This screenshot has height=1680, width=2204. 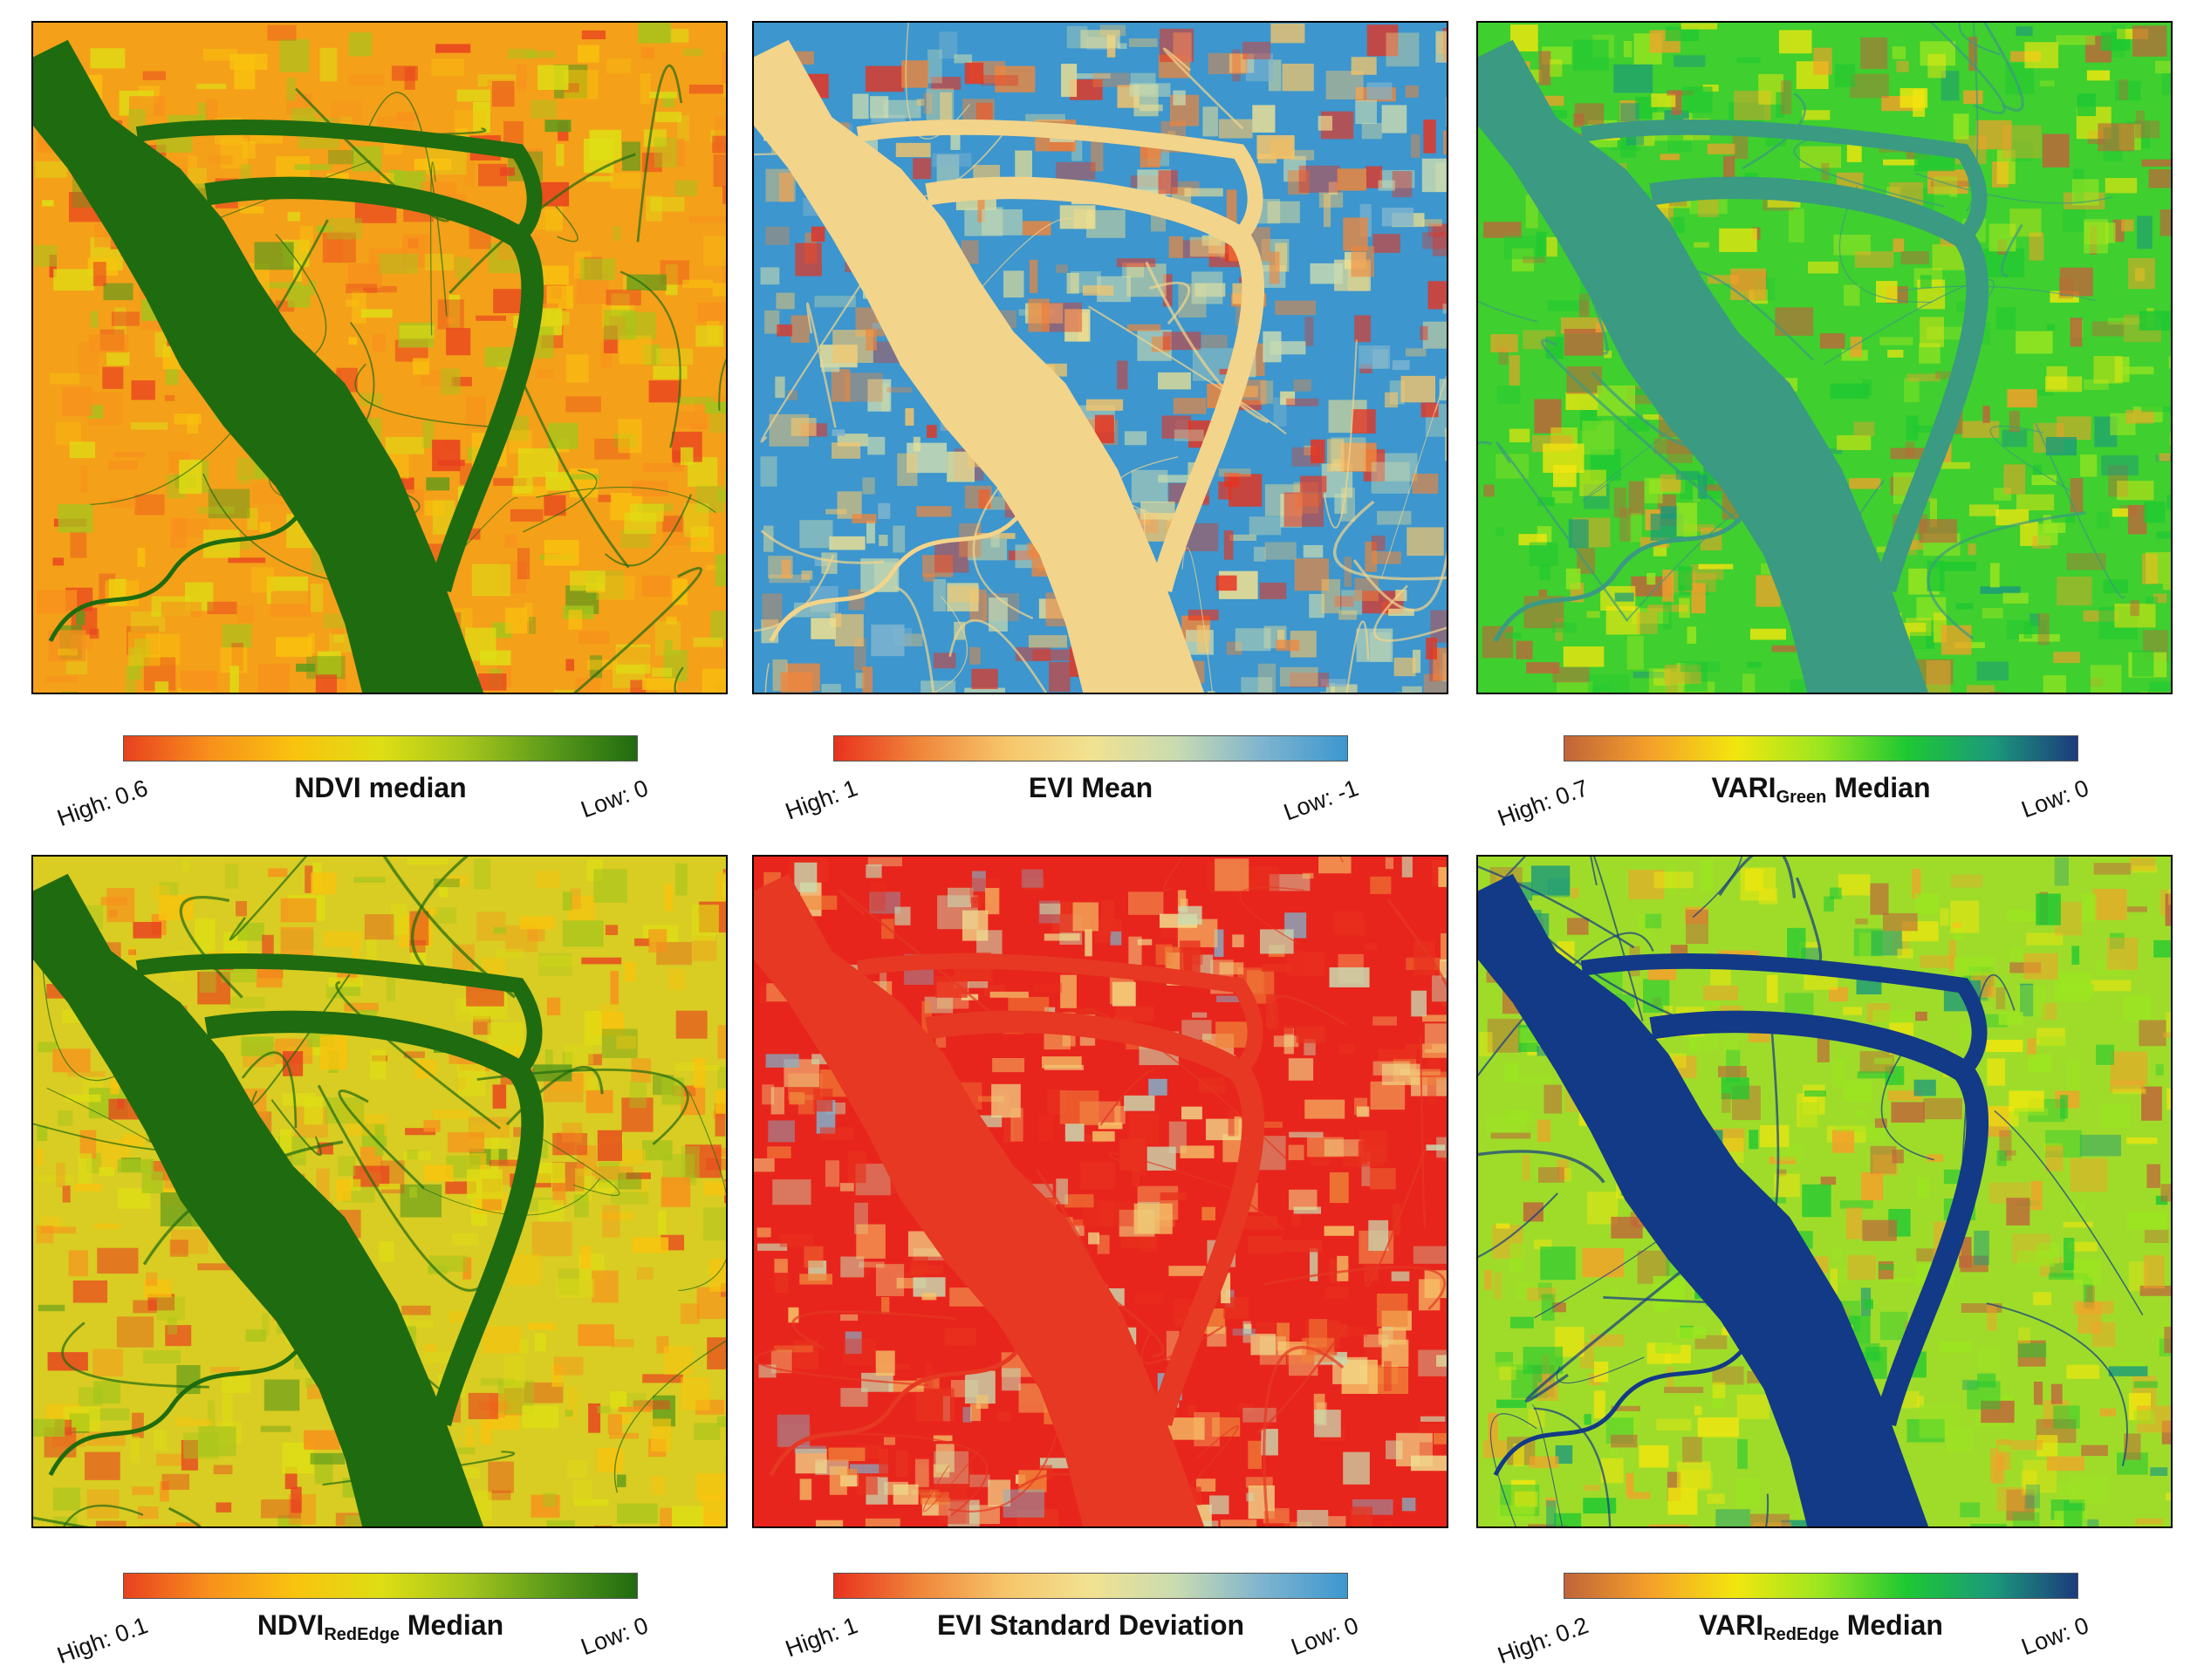 I want to click on vari-green-median-map, so click(x=1824, y=357).